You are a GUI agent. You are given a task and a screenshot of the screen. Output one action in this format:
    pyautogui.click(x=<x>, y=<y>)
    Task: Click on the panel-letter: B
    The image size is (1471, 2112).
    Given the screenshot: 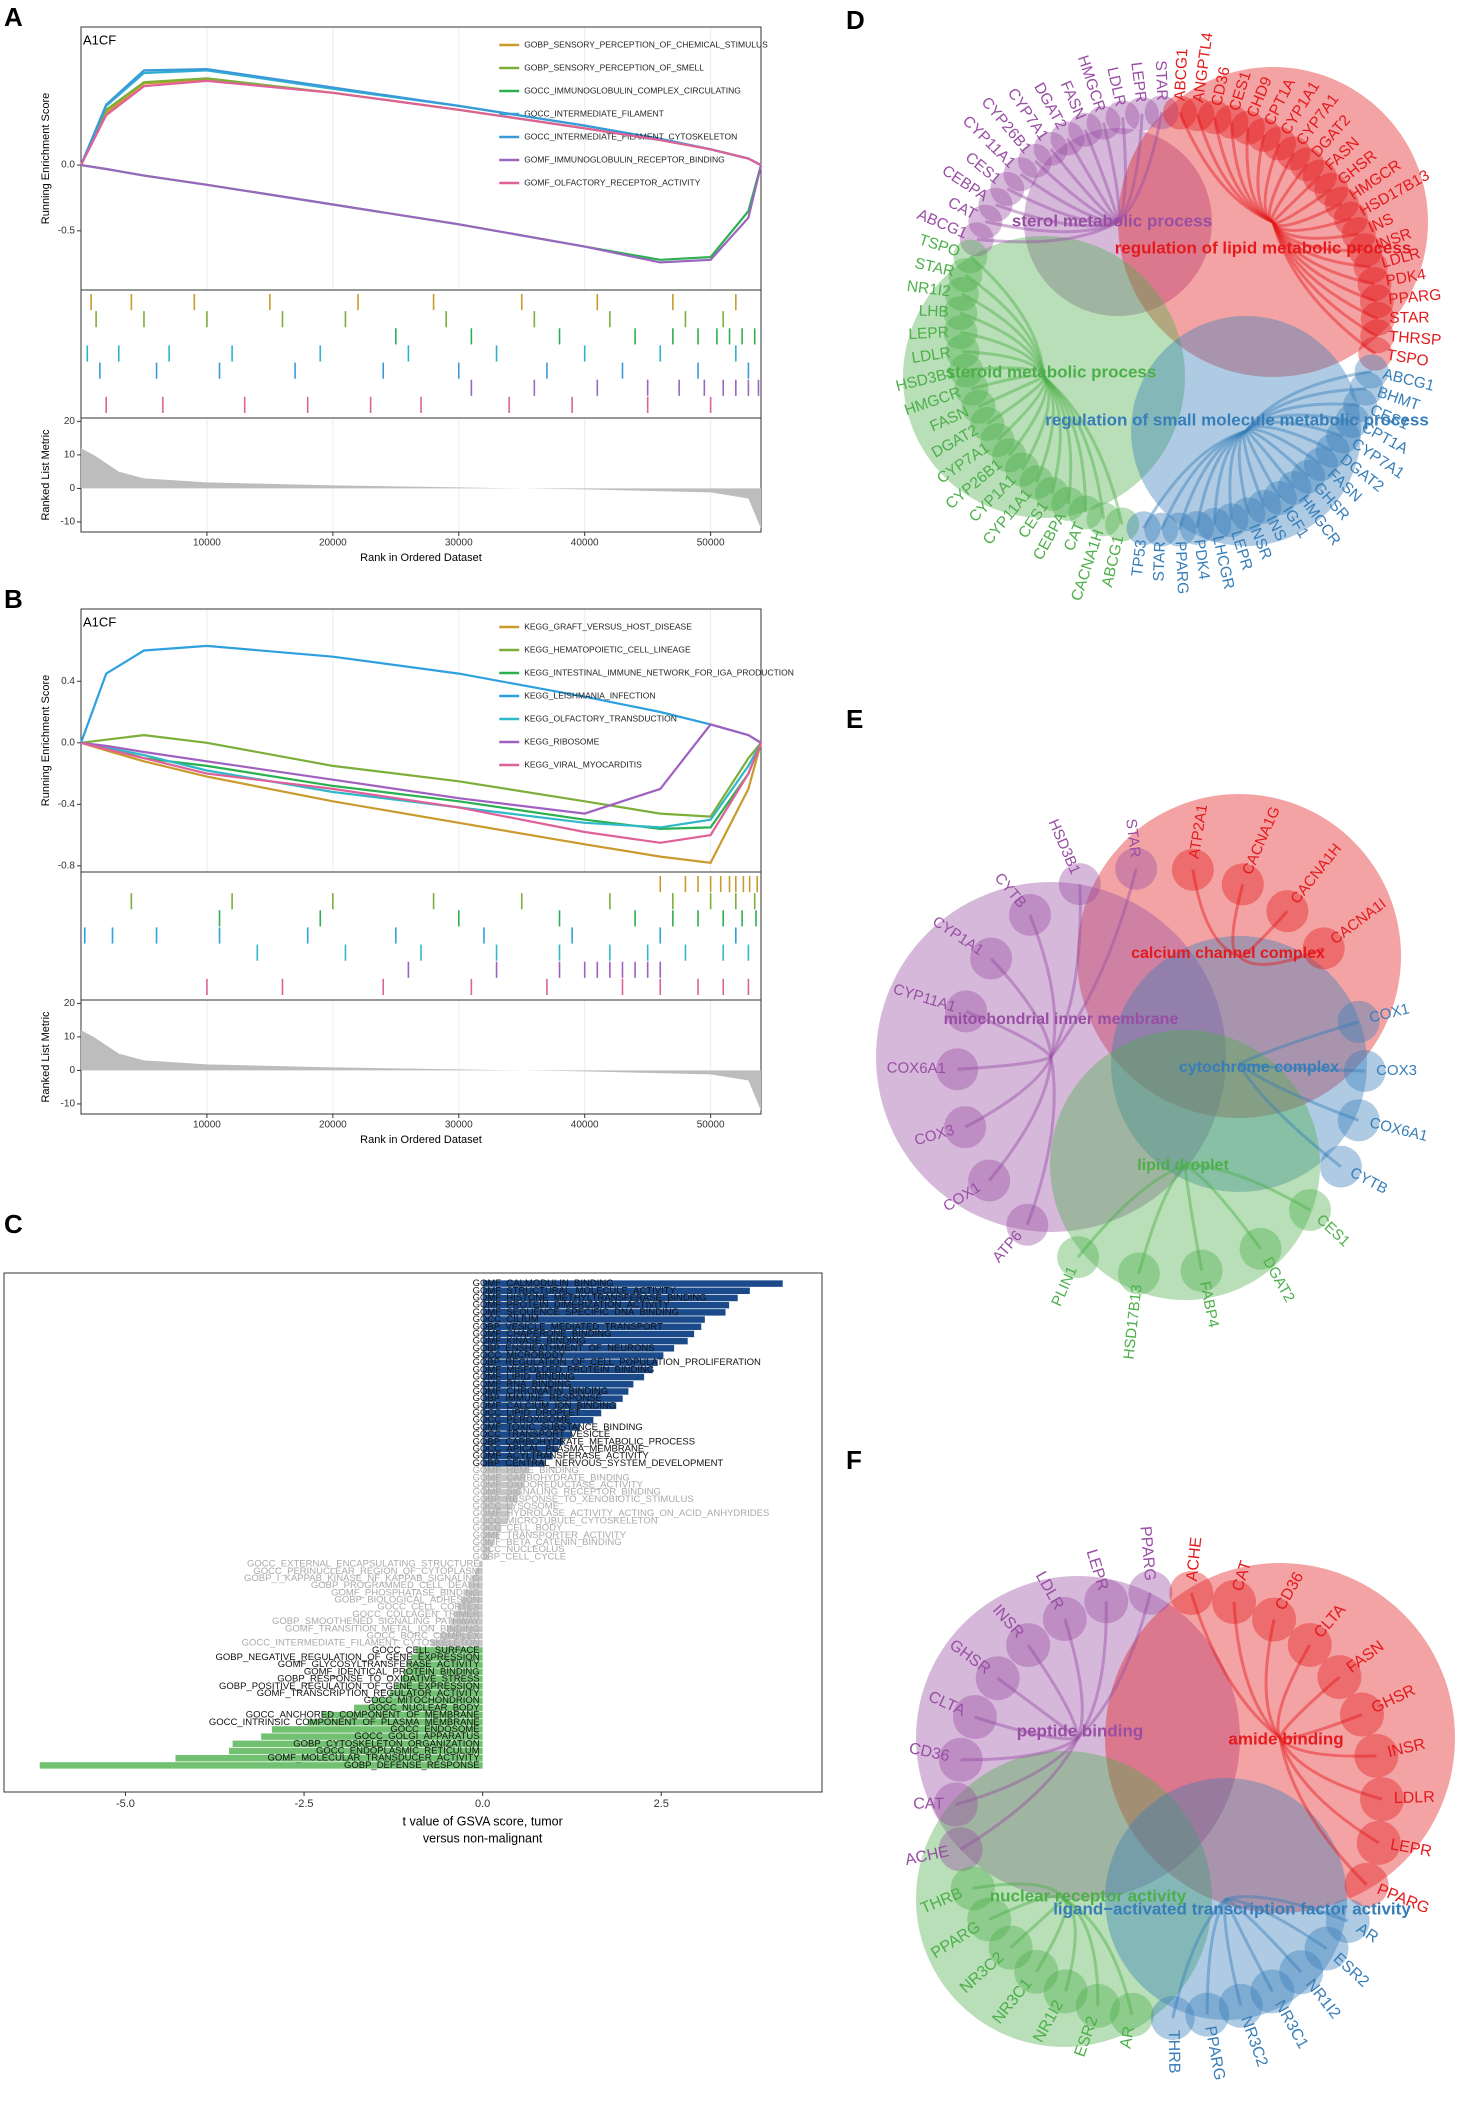 What is the action you would take?
    pyautogui.click(x=13, y=599)
    